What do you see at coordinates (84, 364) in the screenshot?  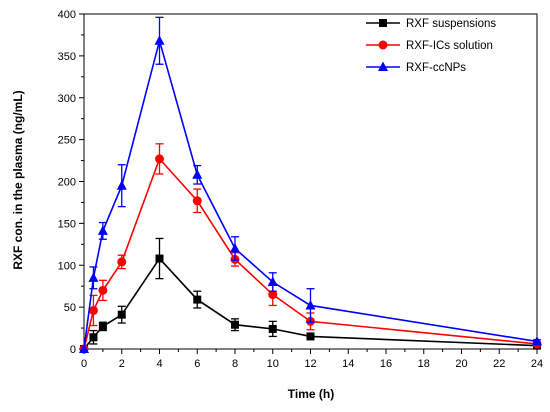 I see `x-tick-label: 0` at bounding box center [84, 364].